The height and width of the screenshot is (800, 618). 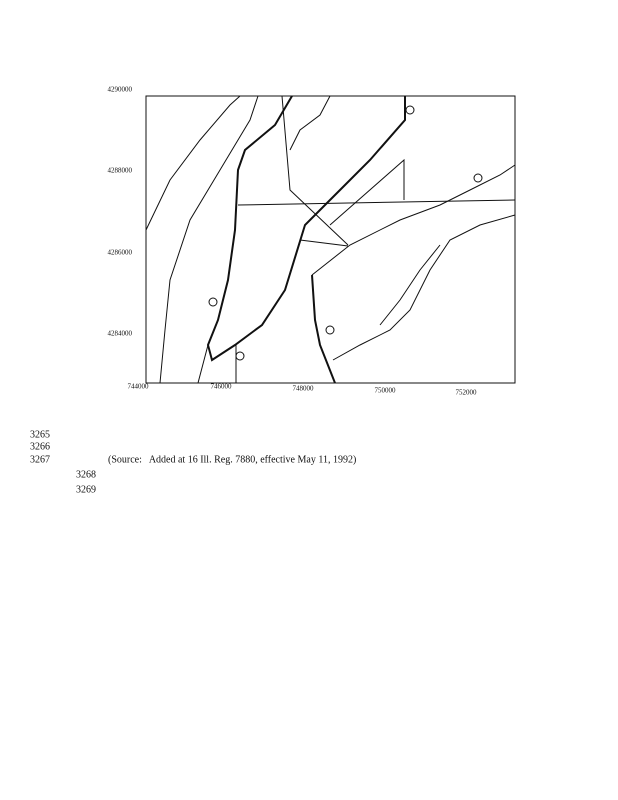 I want to click on y-label: 4284000, so click(x=120, y=334).